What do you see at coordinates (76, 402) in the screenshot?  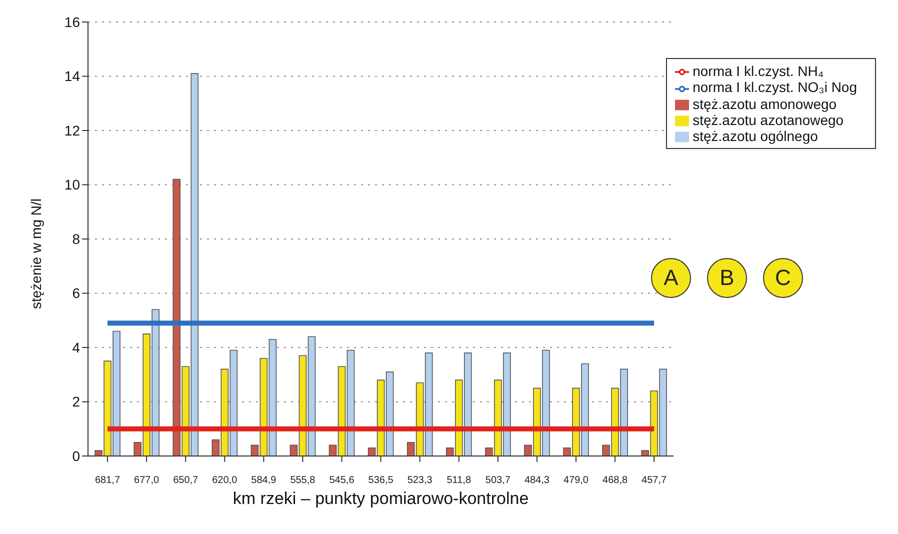 I see `y-tick-label: 2` at bounding box center [76, 402].